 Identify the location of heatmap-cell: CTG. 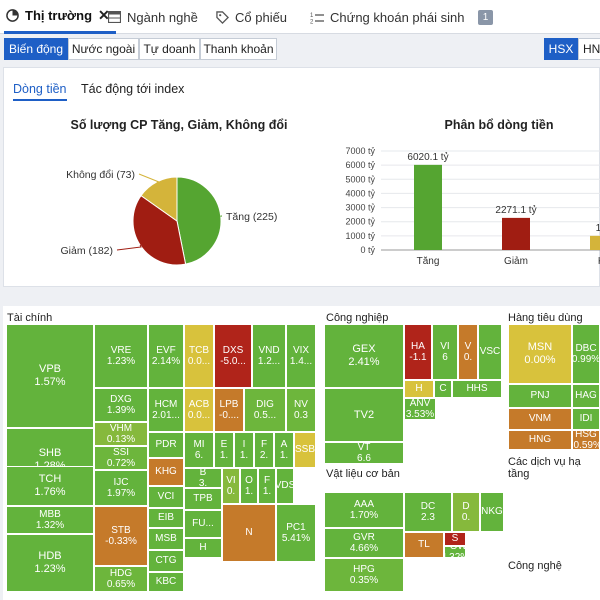
(166, 561).